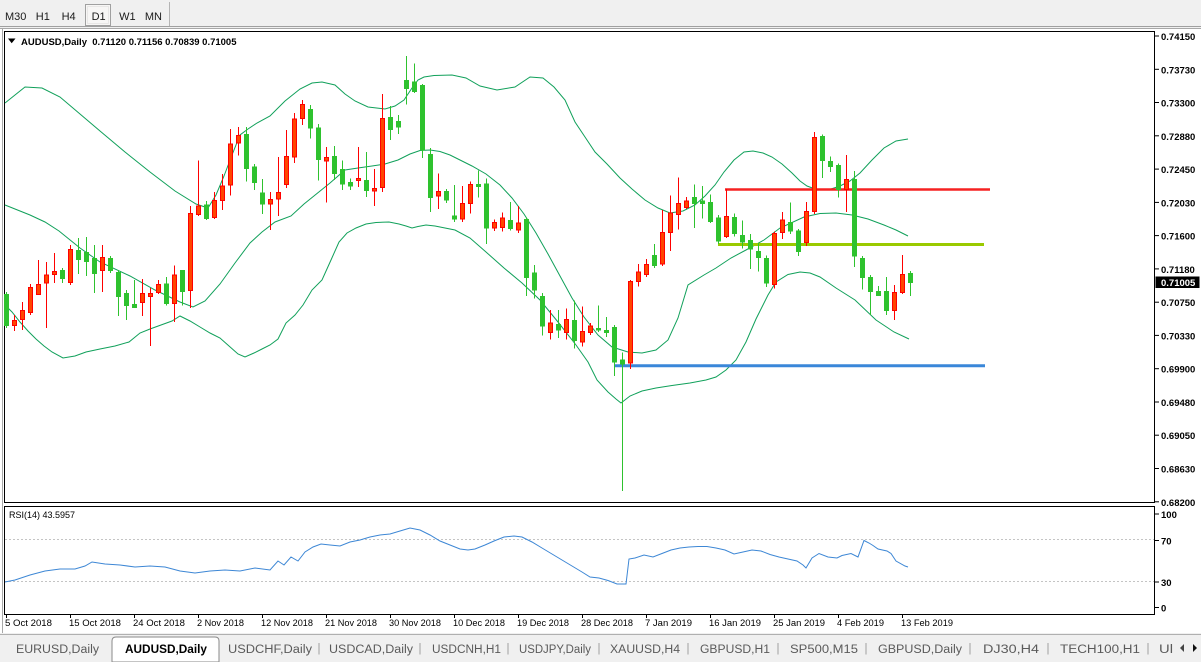 Image resolution: width=1201 pixels, height=662 pixels. What do you see at coordinates (735, 650) in the screenshot?
I see `svg-text: GBPUSD,H1` at bounding box center [735, 650].